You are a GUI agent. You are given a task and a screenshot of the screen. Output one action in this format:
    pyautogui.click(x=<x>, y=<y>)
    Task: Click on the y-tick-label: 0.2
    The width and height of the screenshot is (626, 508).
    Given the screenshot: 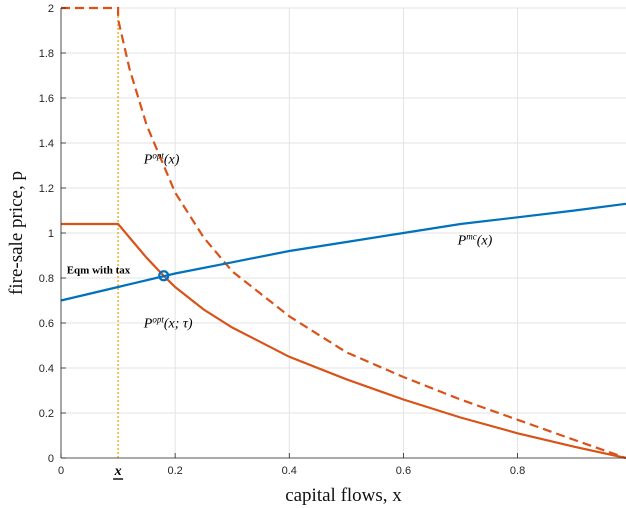 What is the action you would take?
    pyautogui.click(x=46, y=414)
    